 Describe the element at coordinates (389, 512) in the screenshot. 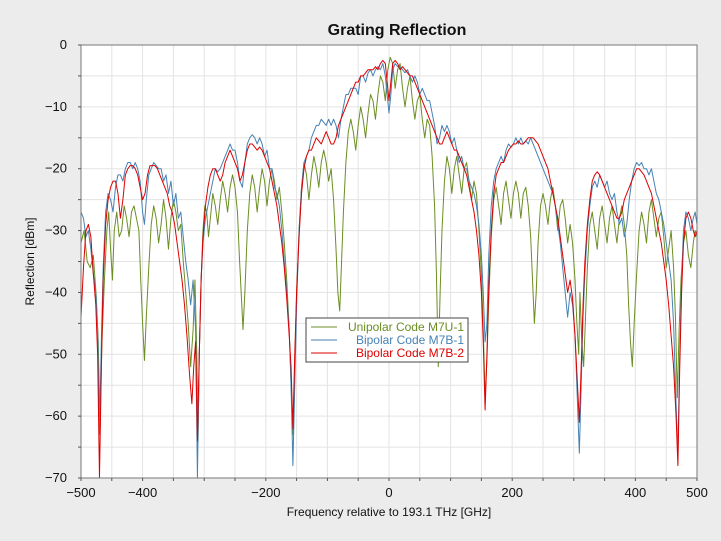

I see `x-axis-title: Frequency relative to 193.1 THz [GHz]` at that location.